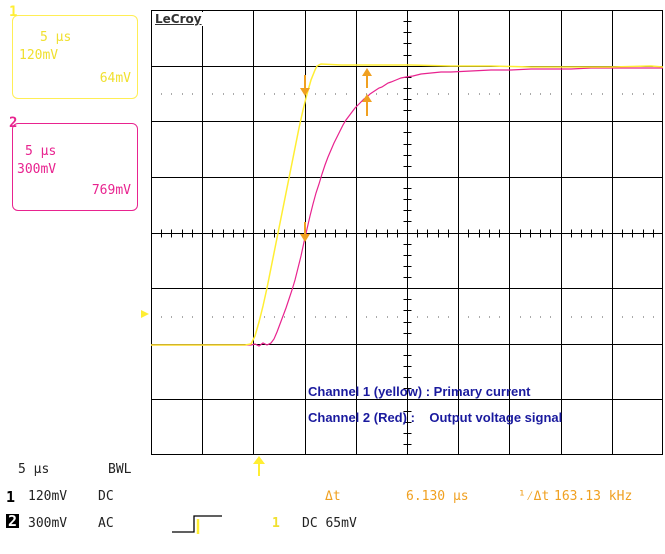 This screenshot has width=665, height=554. Describe the element at coordinates (435, 417) in the screenshot. I see `annotation-channel2: Channel 2 (Red) : Output voltage signal` at that location.